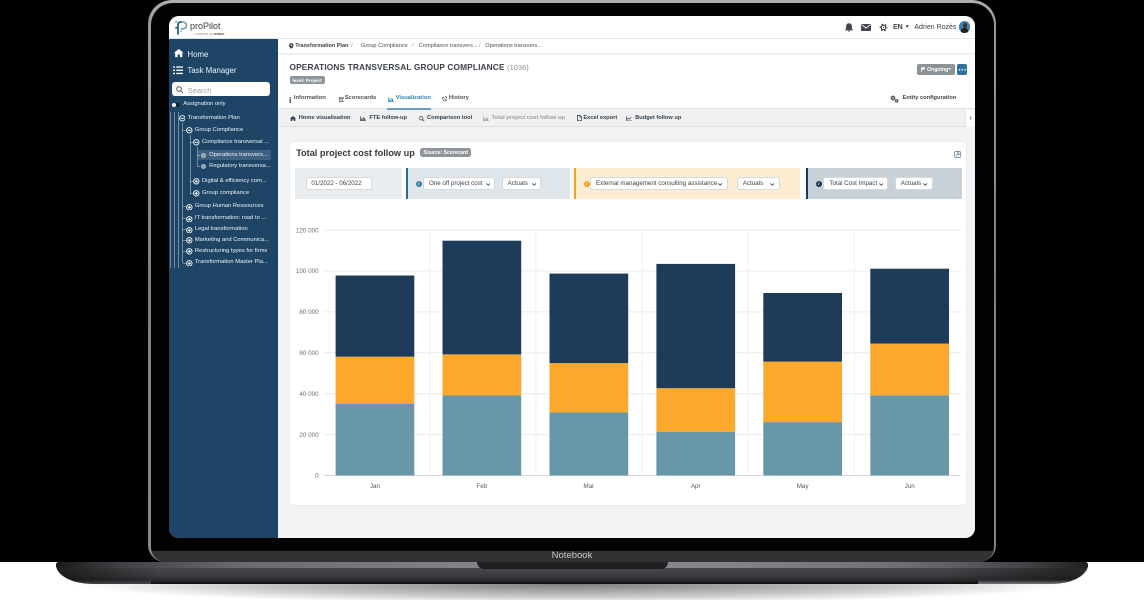  Describe the element at coordinates (482, 486) in the screenshot. I see `svg-text: Feb` at that location.